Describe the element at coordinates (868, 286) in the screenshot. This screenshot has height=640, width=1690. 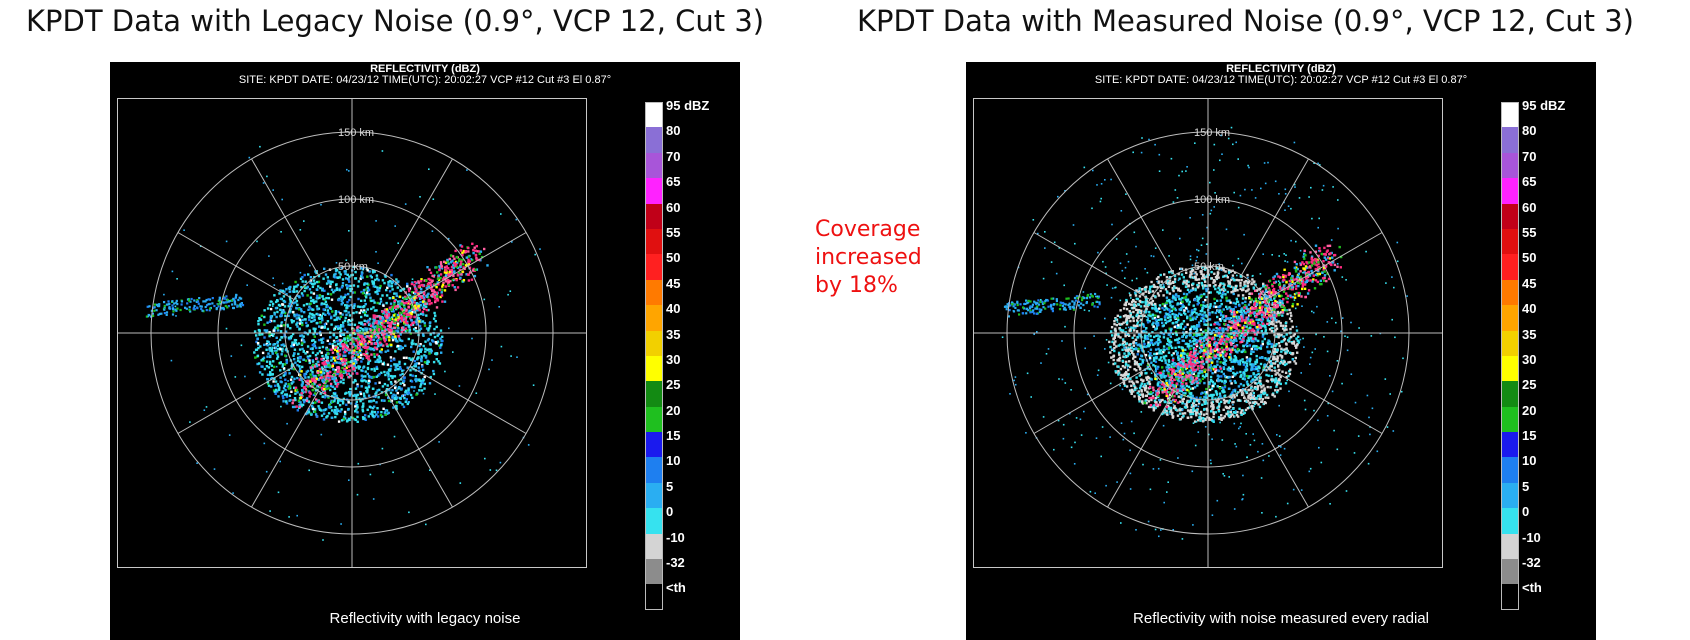
I see `coverage-note-line-3: by 18%` at that location.